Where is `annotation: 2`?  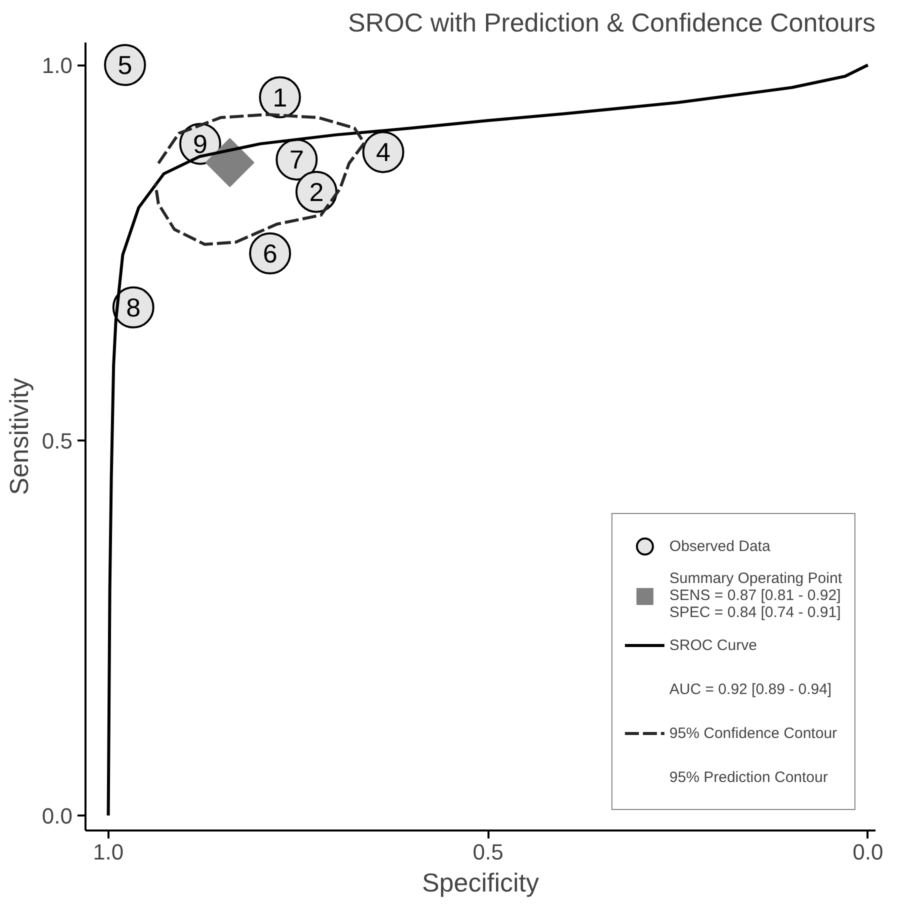 annotation: 2 is located at coordinates (316, 191).